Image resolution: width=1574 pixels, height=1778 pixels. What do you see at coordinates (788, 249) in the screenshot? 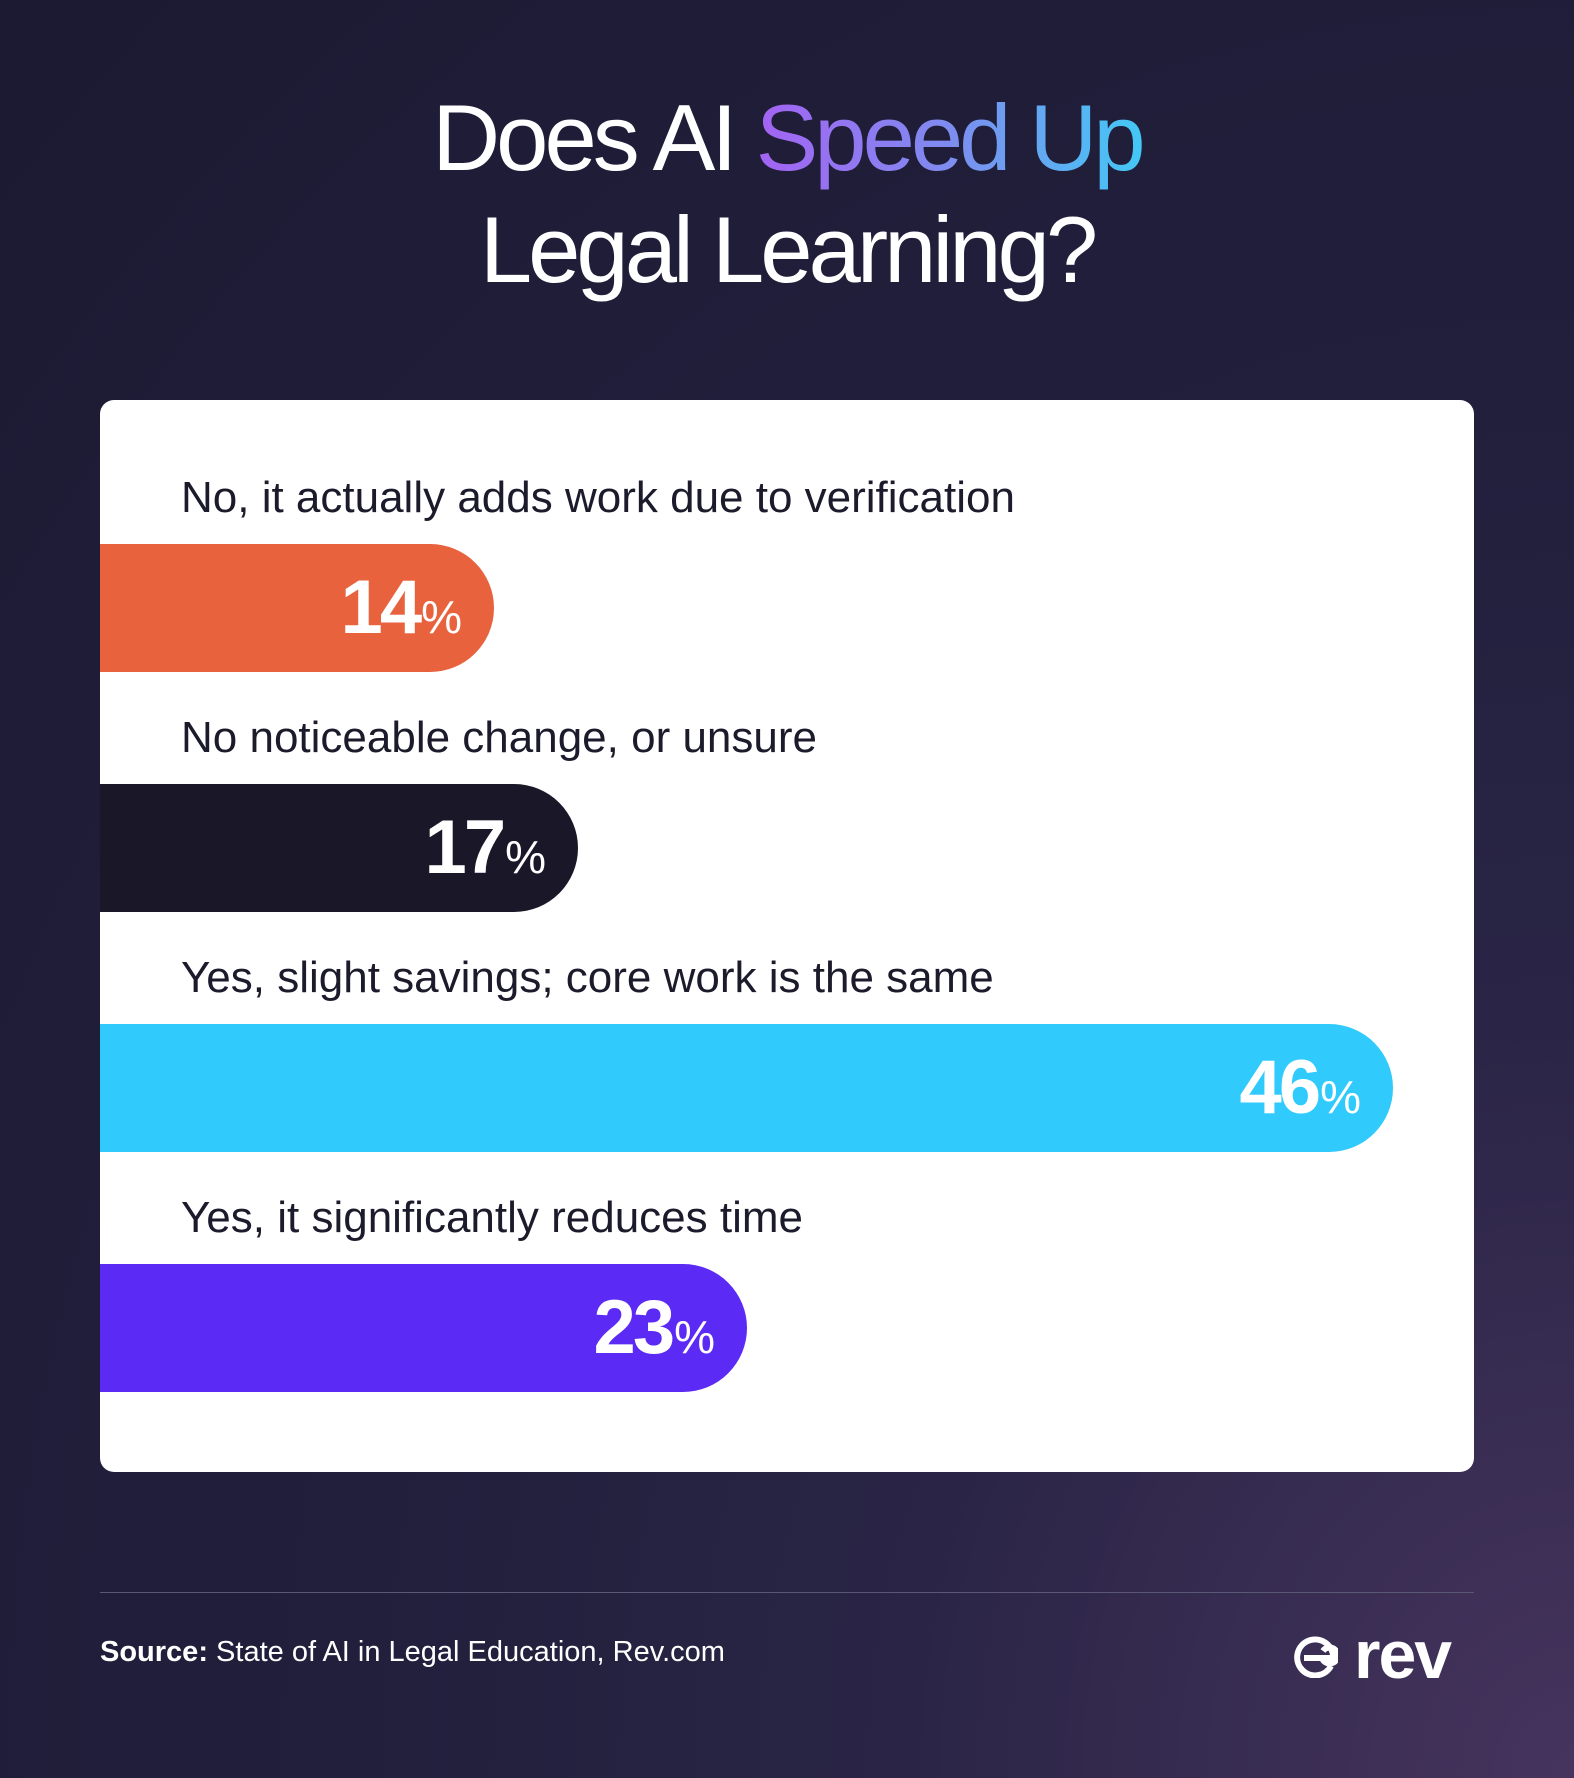
I see `title-line-2: Legal Learning?` at bounding box center [788, 249].